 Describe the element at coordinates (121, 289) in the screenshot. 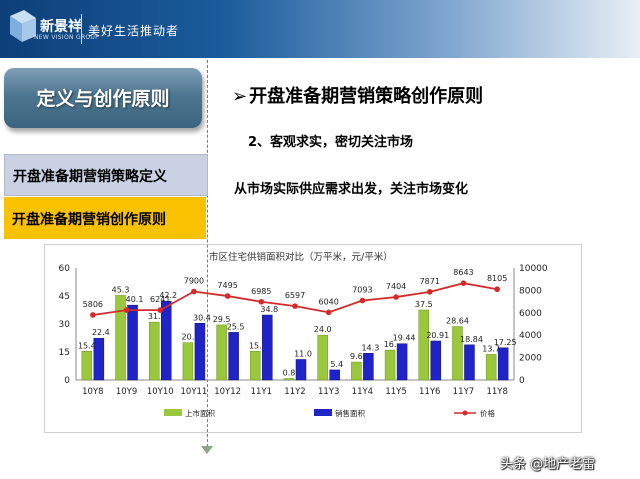

I see `supply-data-label: 45.3` at that location.